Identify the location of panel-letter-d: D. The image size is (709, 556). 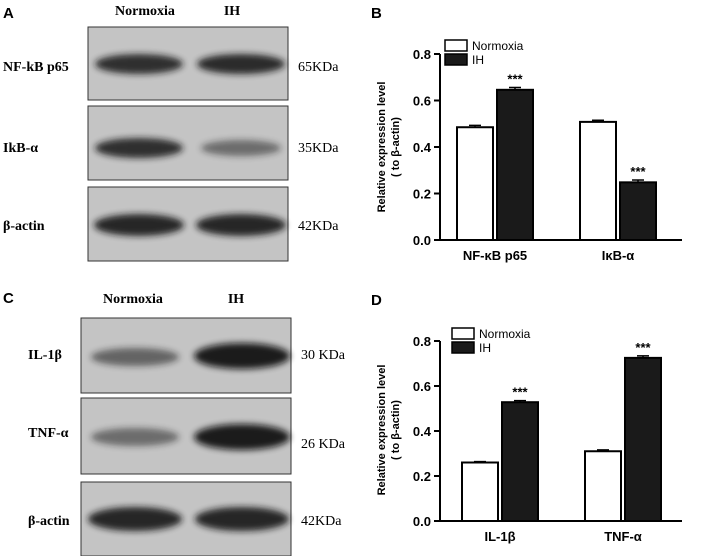
(376, 300).